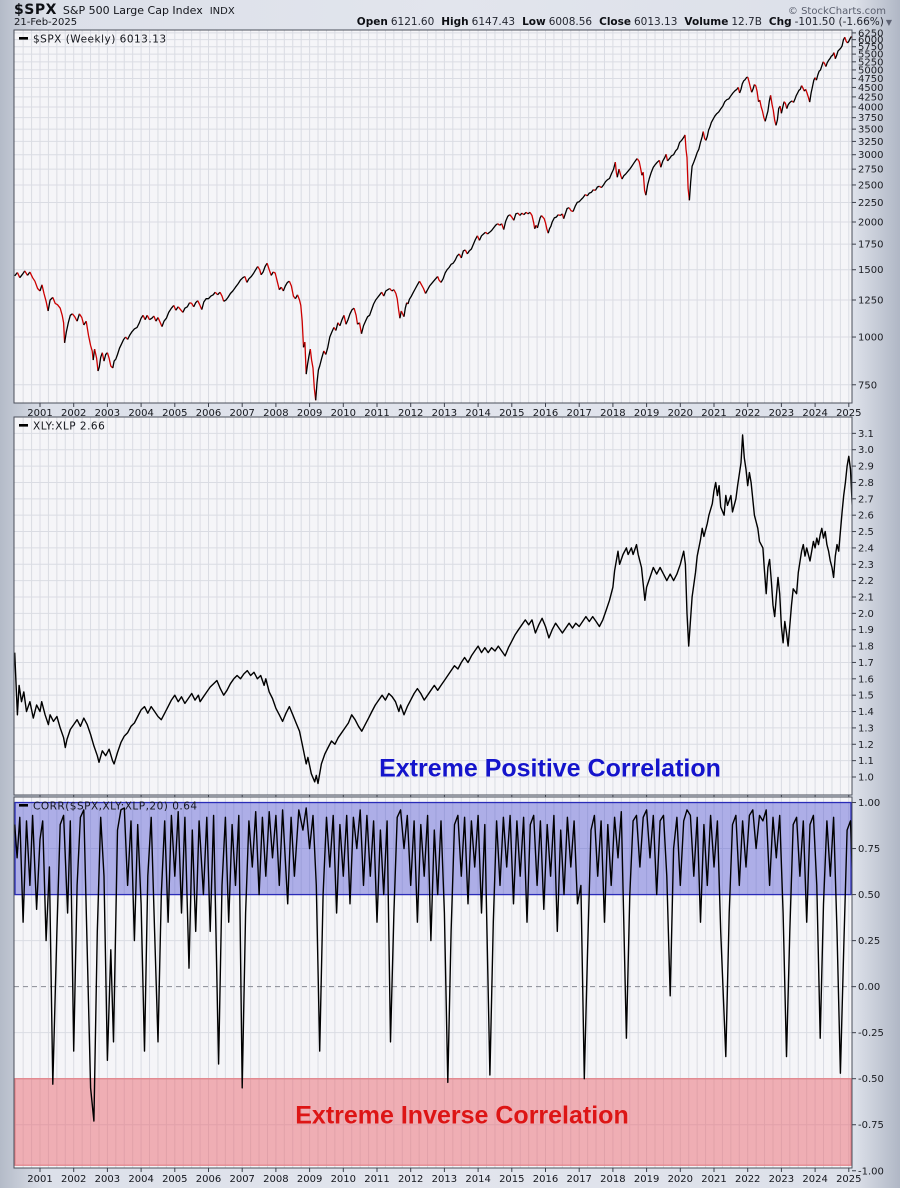  I want to click on ratio-legend-label: XLY:XLP 2.66, so click(69, 427).